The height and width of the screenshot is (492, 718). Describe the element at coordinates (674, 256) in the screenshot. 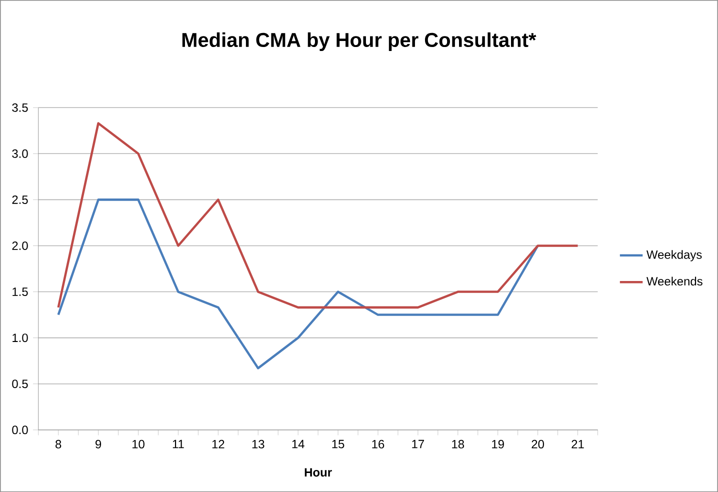

I see `legend-label: Weekdays` at that location.